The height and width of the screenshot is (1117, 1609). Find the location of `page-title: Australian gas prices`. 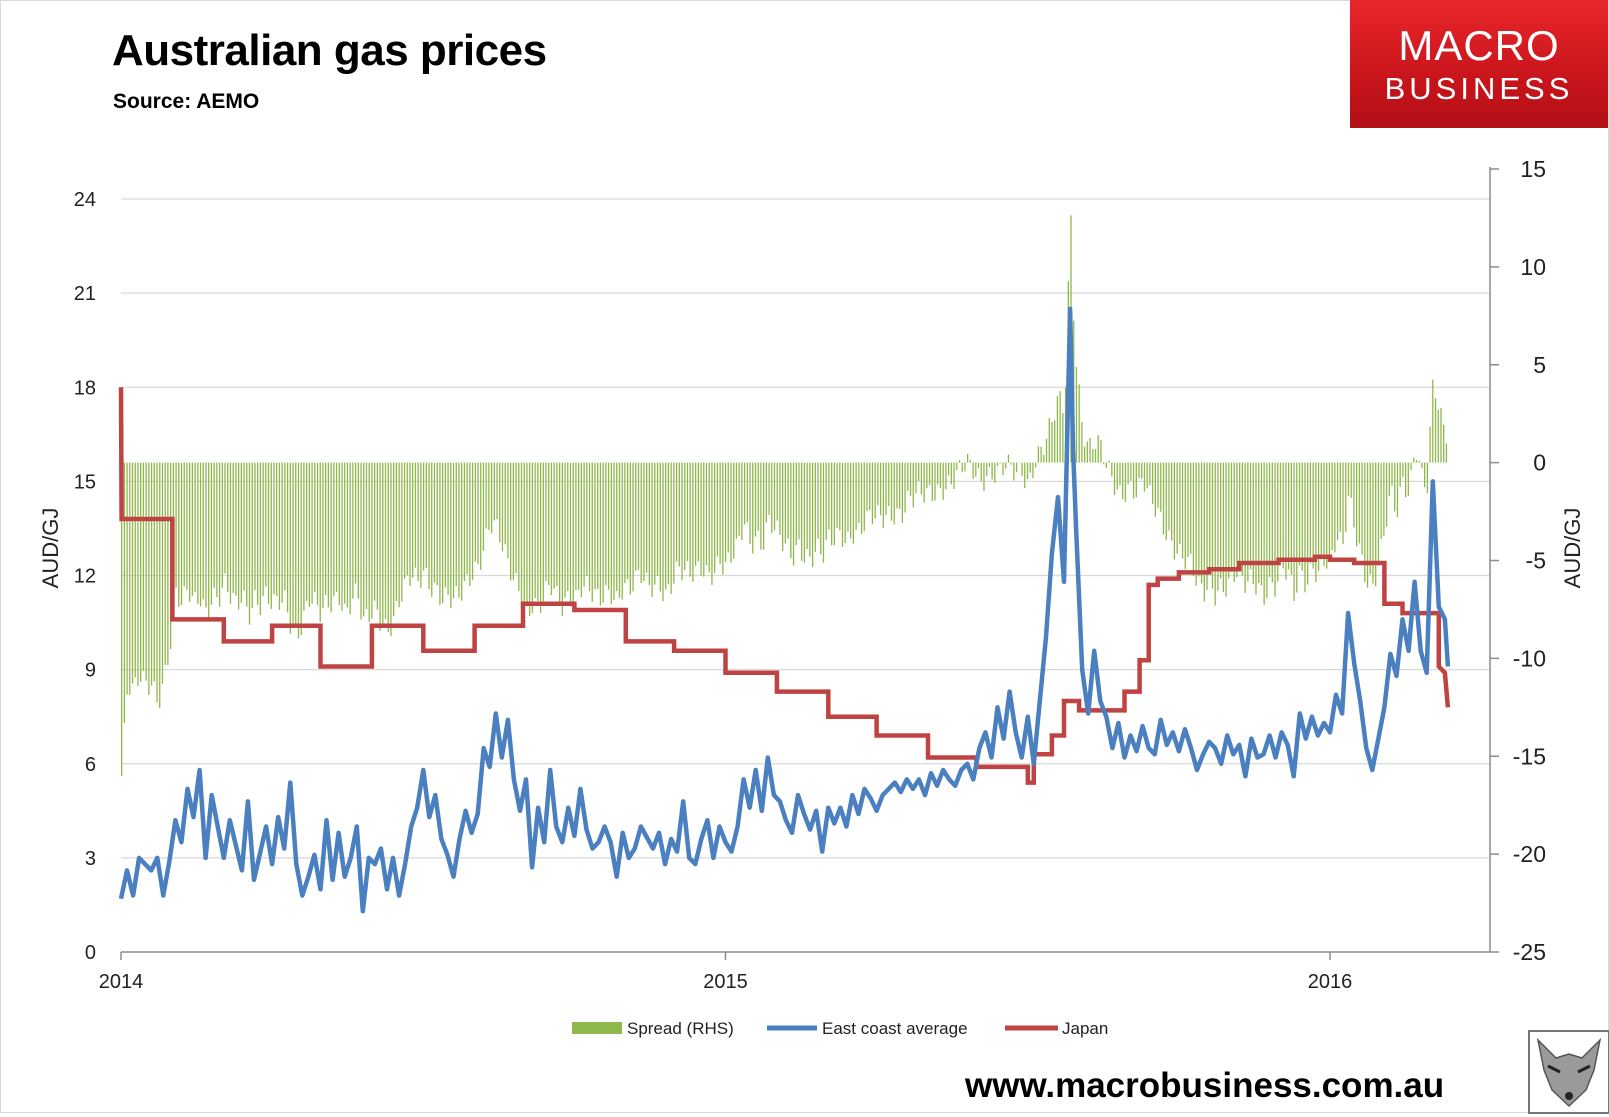

page-title: Australian gas prices is located at coordinates (329, 50).